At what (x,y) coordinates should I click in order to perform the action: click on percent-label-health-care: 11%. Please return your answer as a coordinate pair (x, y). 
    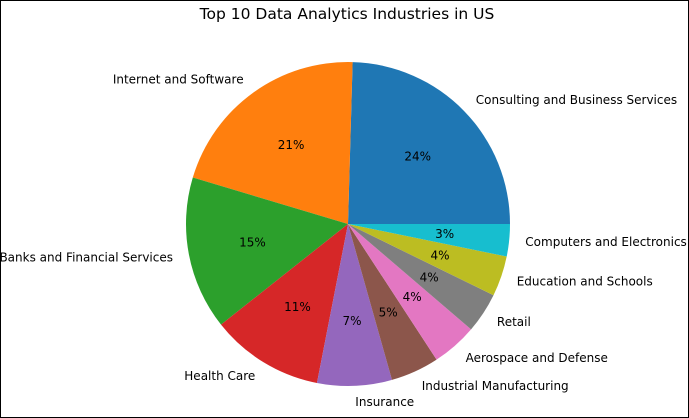
    Looking at the image, I should click on (297, 307).